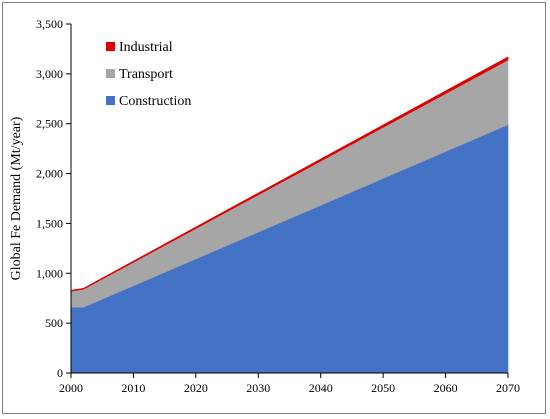  I want to click on legend: Industrial Transport Construction, so click(148, 74).